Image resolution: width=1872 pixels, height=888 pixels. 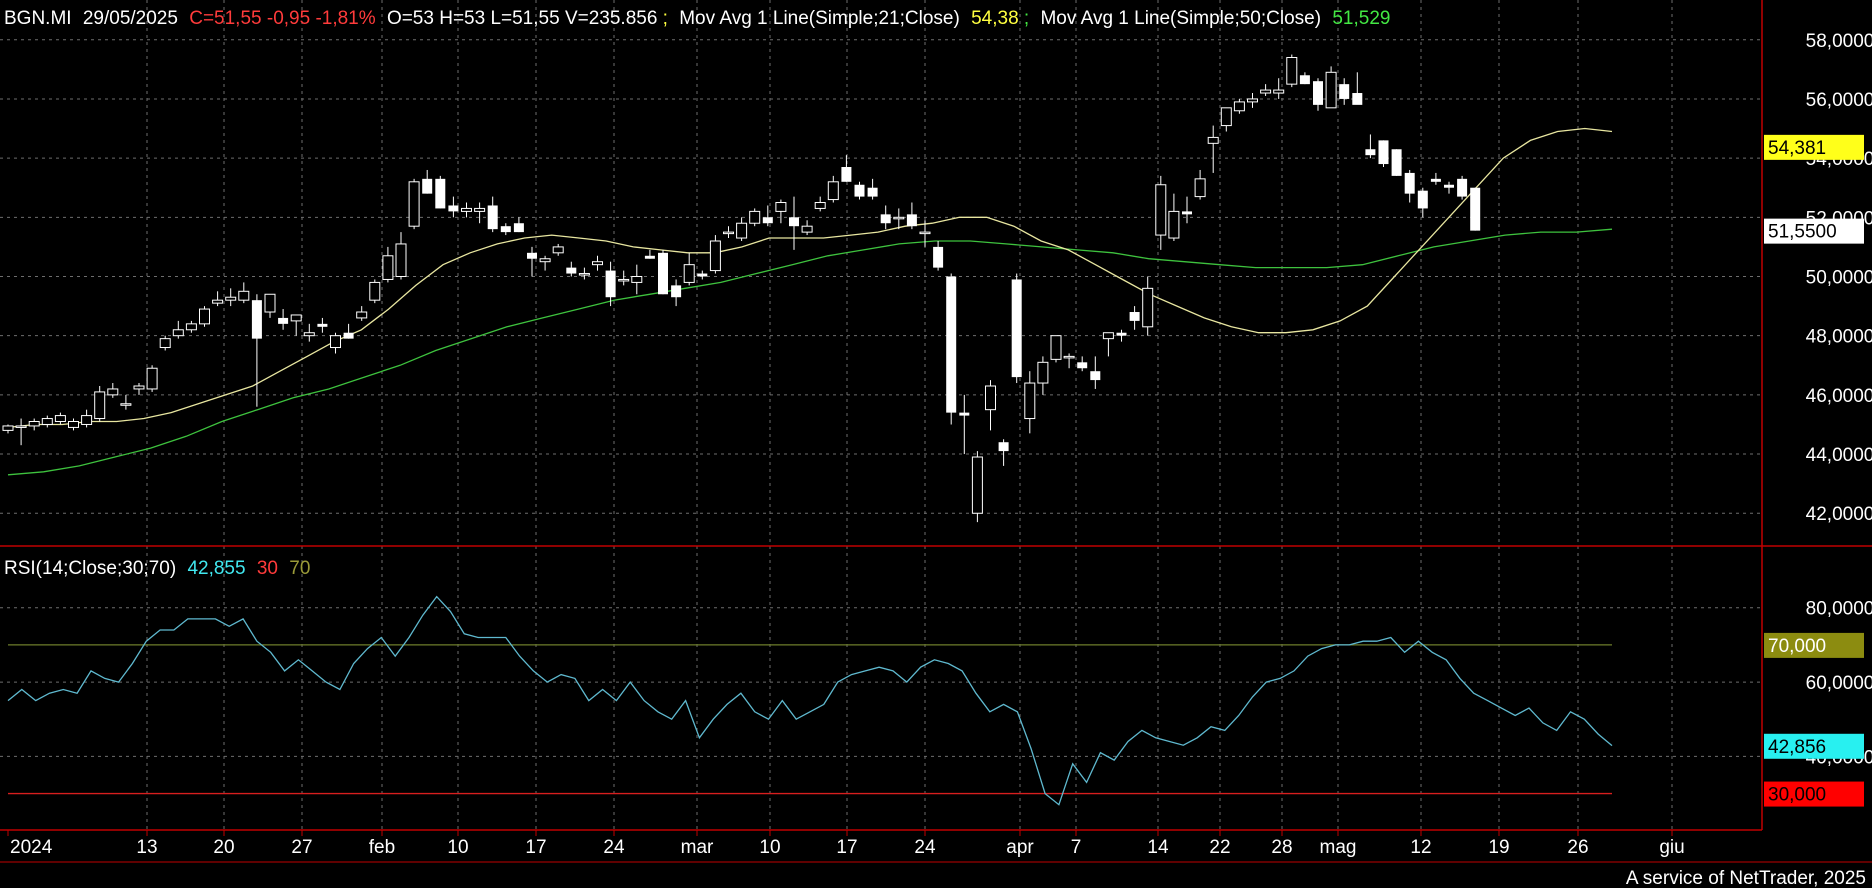 I want to click on x-tick-label: 28, so click(x=1281, y=847).